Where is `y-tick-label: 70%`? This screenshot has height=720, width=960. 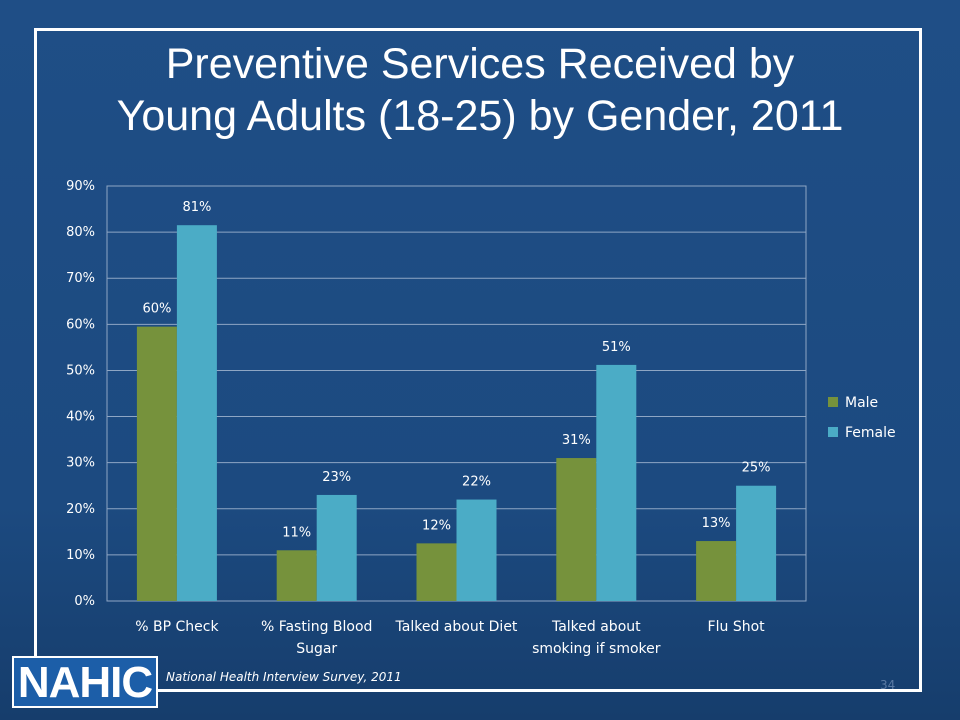
y-tick-label: 70% is located at coordinates (80, 278).